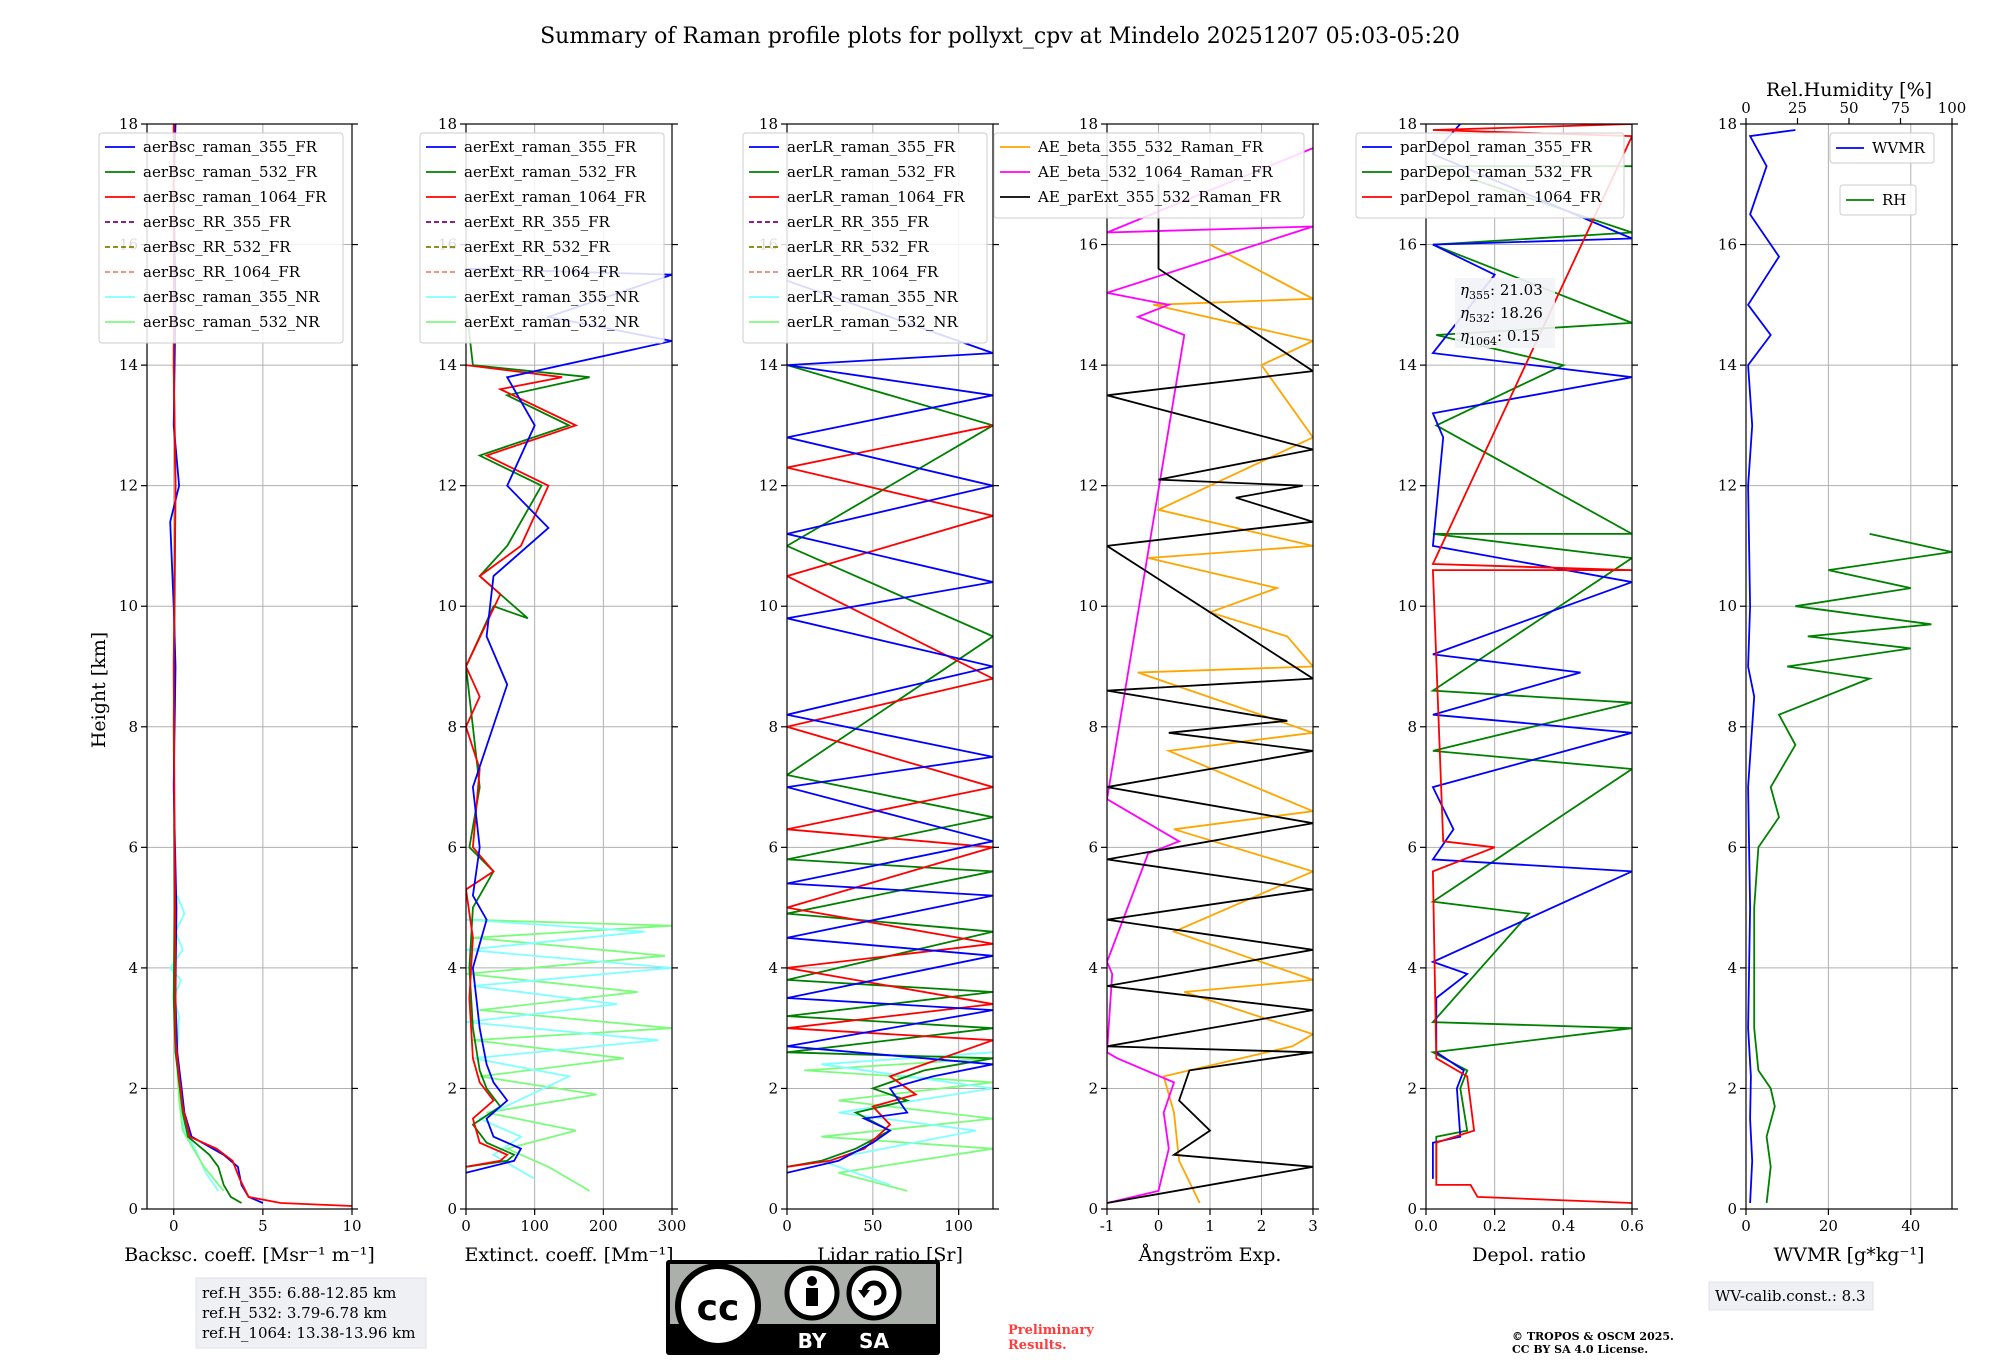 This screenshot has width=2000, height=1360. Describe the element at coordinates (133, 847) in the screenshot. I see `y-tick-label-bsc-3: 6` at that location.